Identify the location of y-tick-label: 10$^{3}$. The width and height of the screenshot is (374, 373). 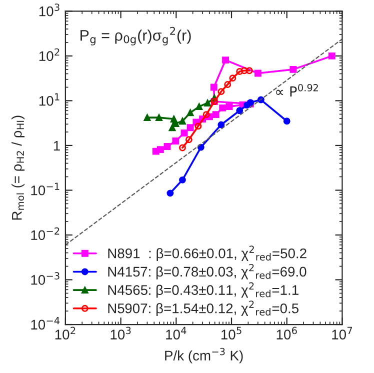
(49, 10).